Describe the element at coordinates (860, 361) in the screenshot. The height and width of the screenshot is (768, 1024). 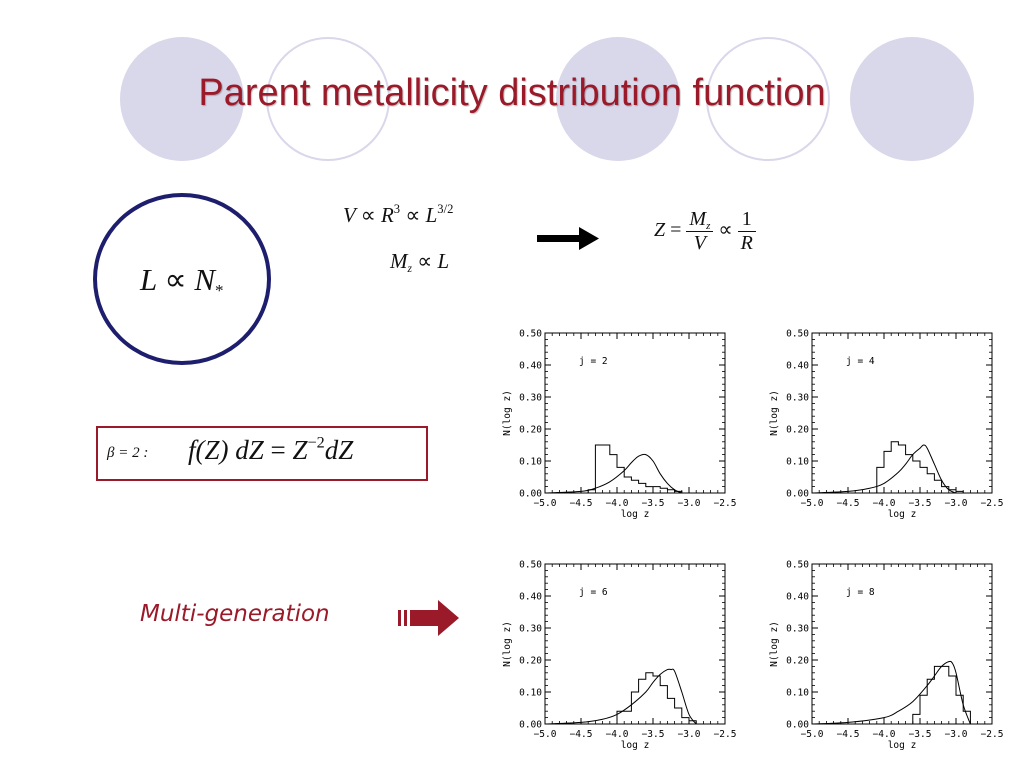
I see `panel-annotation: j = 4` at that location.